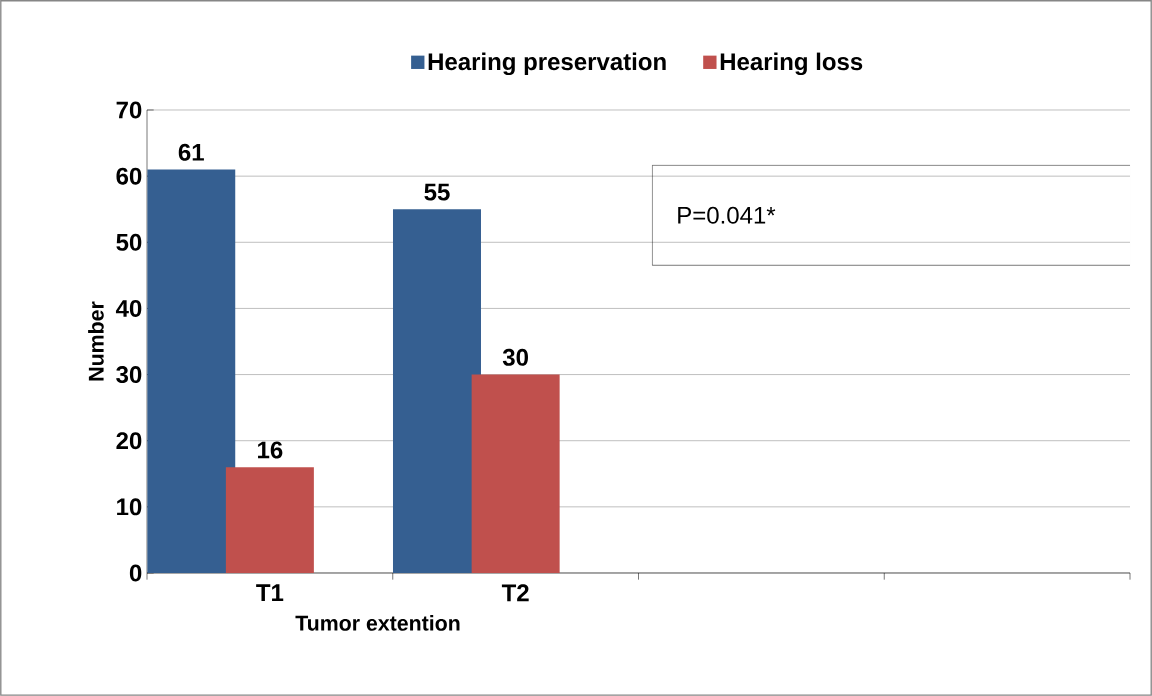 The width and height of the screenshot is (1152, 696). I want to click on y-tick-label: 30, so click(129, 375).